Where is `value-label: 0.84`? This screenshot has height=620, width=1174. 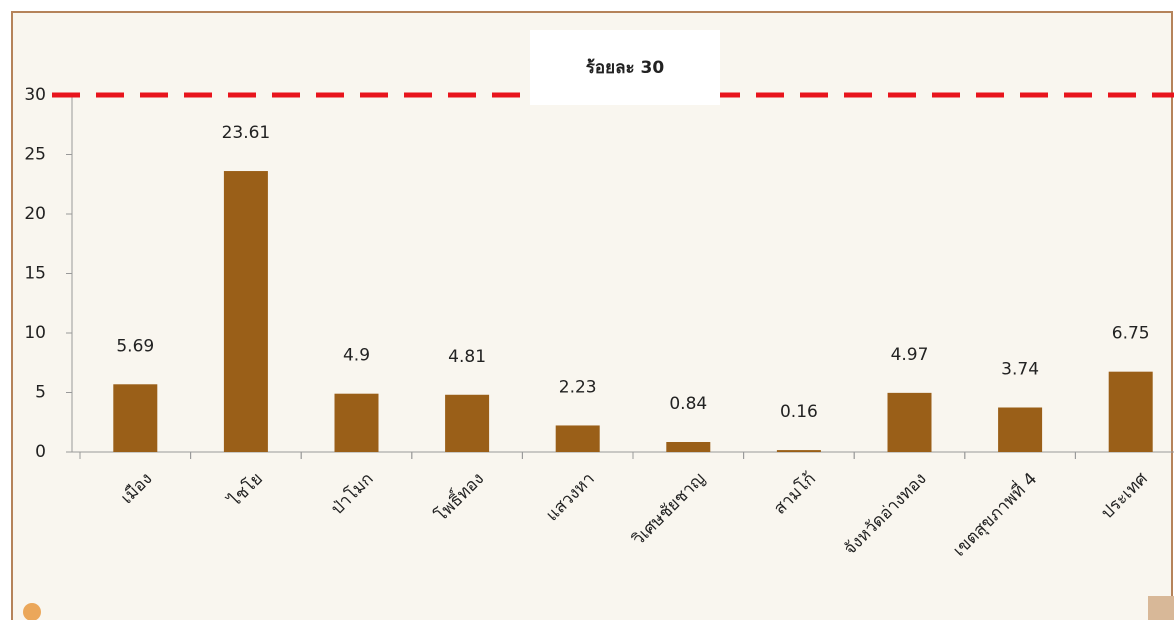 value-label: 0.84 is located at coordinates (688, 404).